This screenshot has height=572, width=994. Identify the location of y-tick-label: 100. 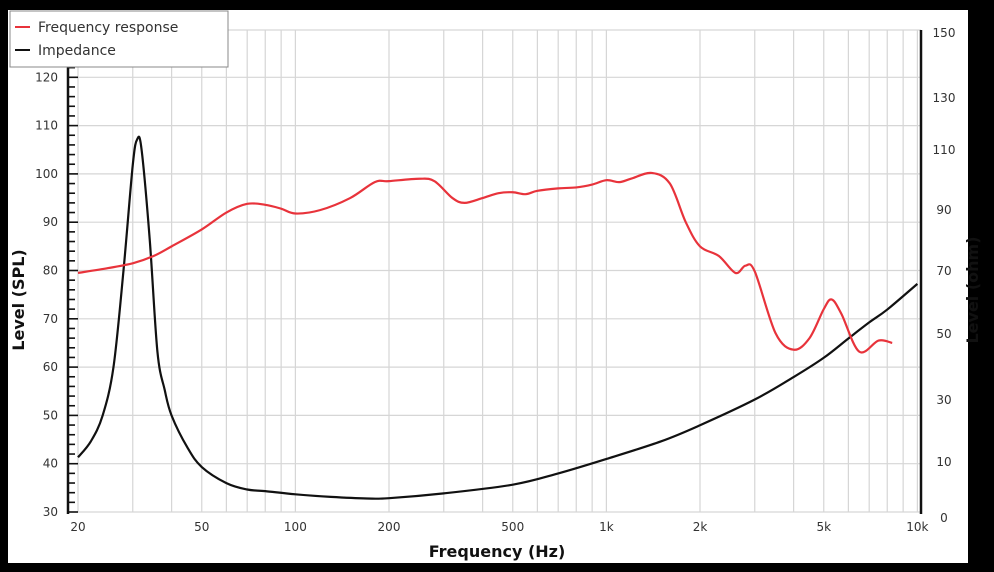
(46, 174).